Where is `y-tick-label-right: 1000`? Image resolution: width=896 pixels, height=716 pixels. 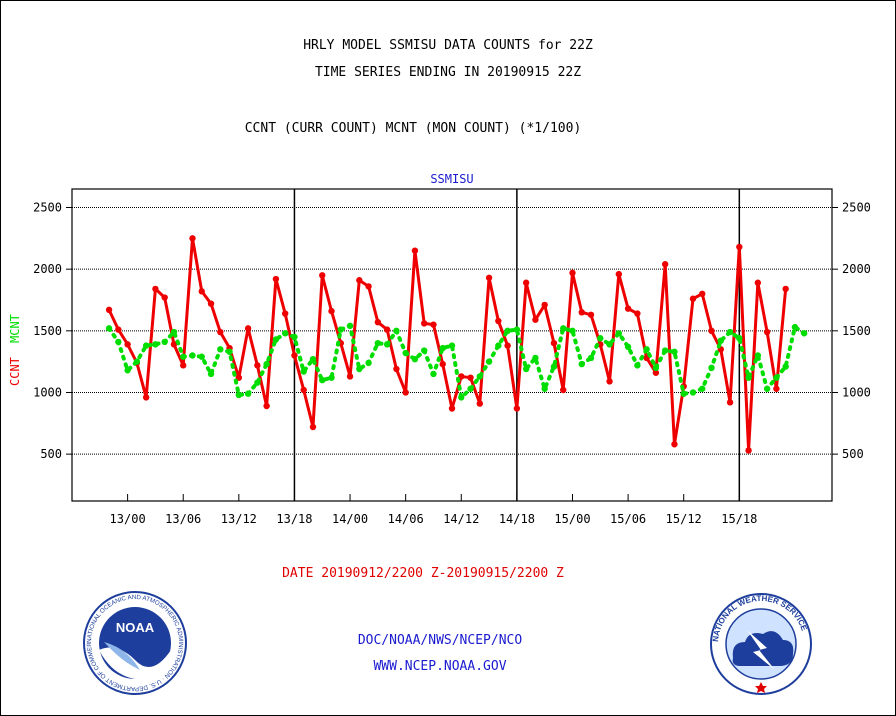 y-tick-label-right: 1000 is located at coordinates (856, 392).